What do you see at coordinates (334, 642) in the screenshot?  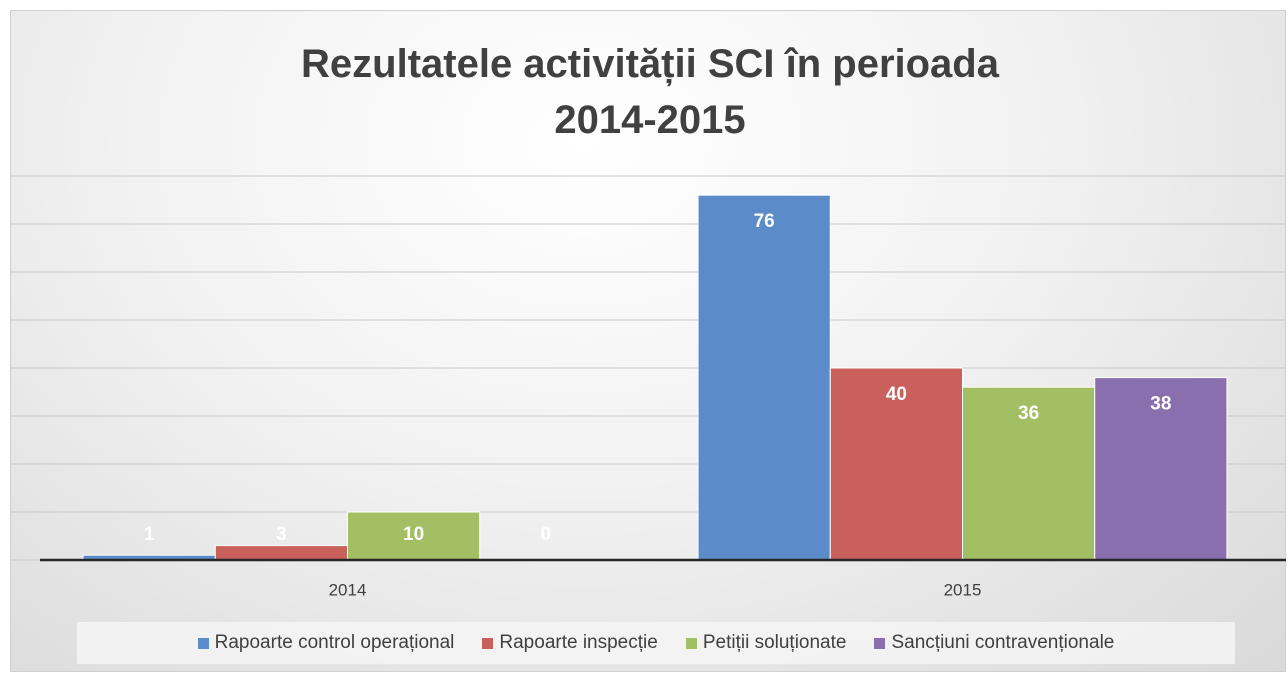 I see `legend-label: Rapoarte control operațional` at bounding box center [334, 642].